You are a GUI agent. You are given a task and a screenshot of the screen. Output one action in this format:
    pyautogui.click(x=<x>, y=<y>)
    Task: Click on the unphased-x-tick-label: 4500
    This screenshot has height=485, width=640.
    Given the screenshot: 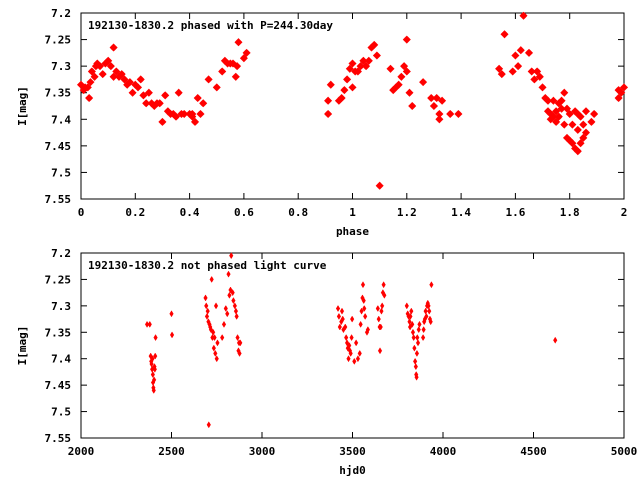 What is the action you would take?
    pyautogui.click(x=533, y=451)
    